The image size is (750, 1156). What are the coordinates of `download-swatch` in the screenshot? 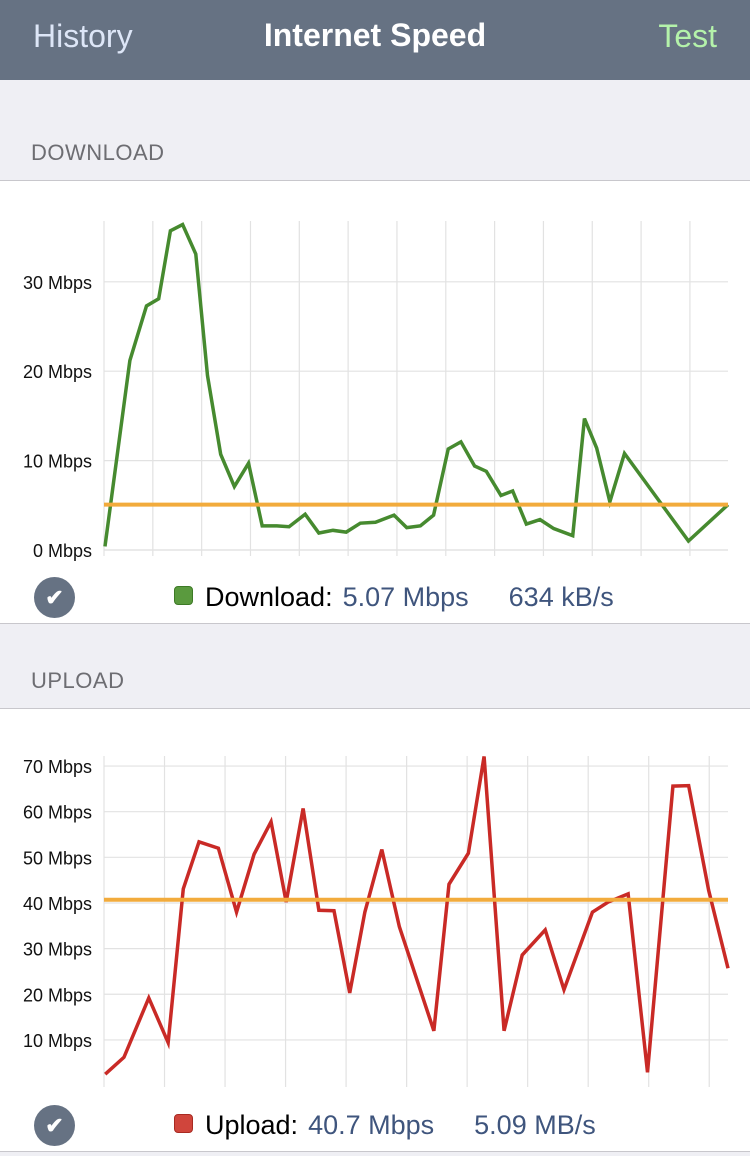 It's located at (183, 595).